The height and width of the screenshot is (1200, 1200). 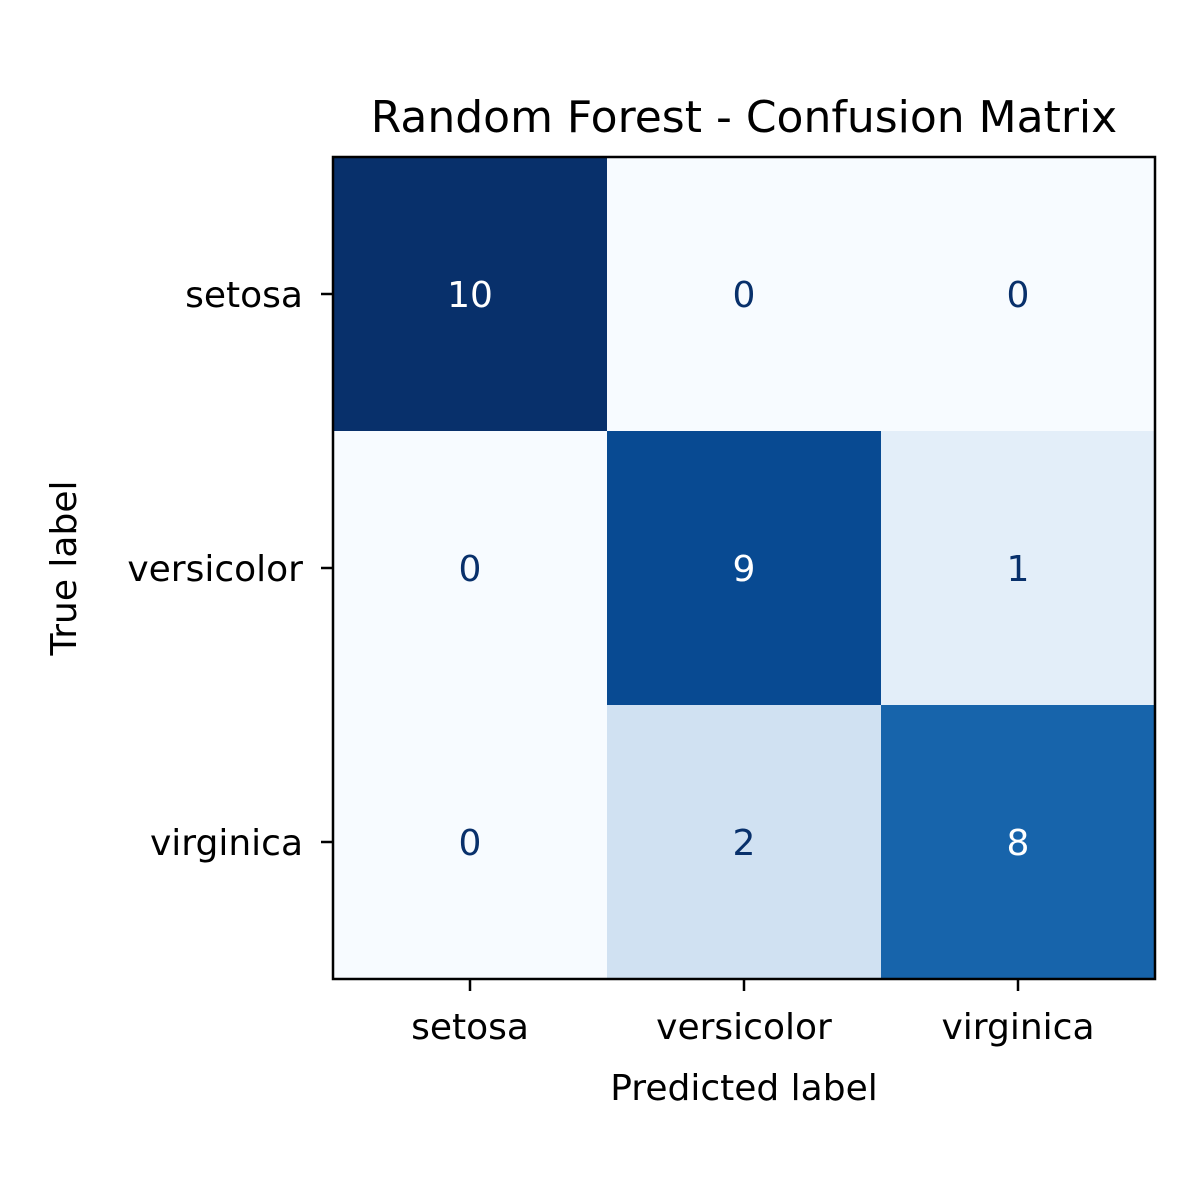 I want to click on x-tick-label: versicolor, so click(x=744, y=1027).